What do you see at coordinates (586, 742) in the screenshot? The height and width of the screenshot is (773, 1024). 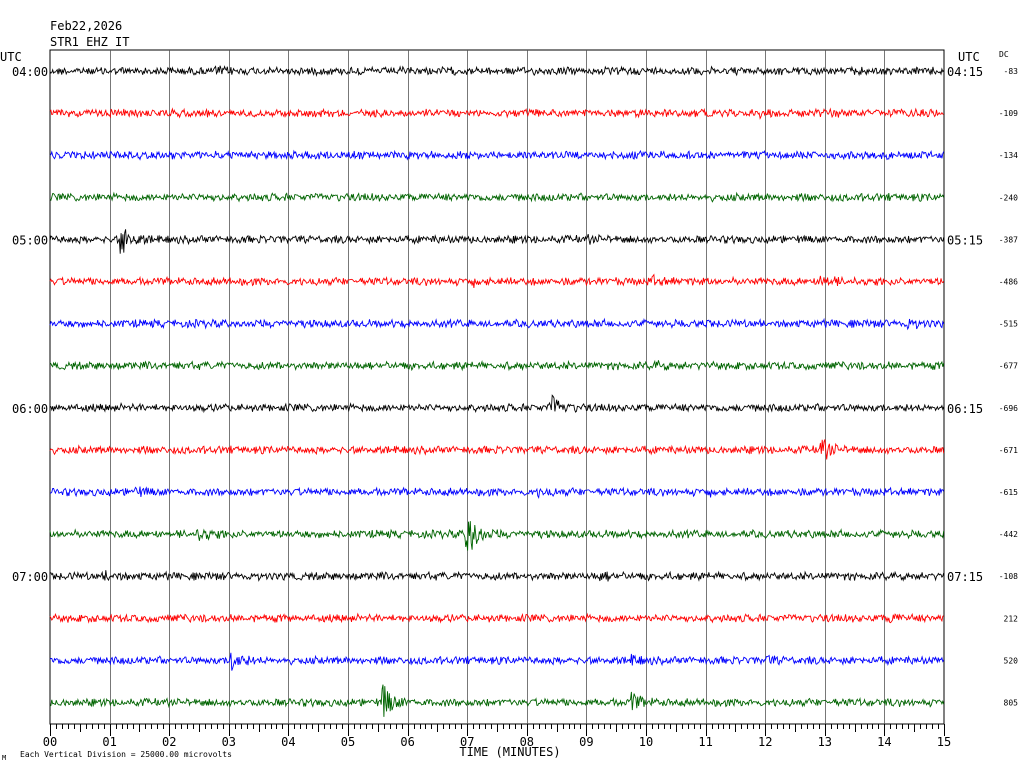 I see `x-tick-label: 09` at bounding box center [586, 742].